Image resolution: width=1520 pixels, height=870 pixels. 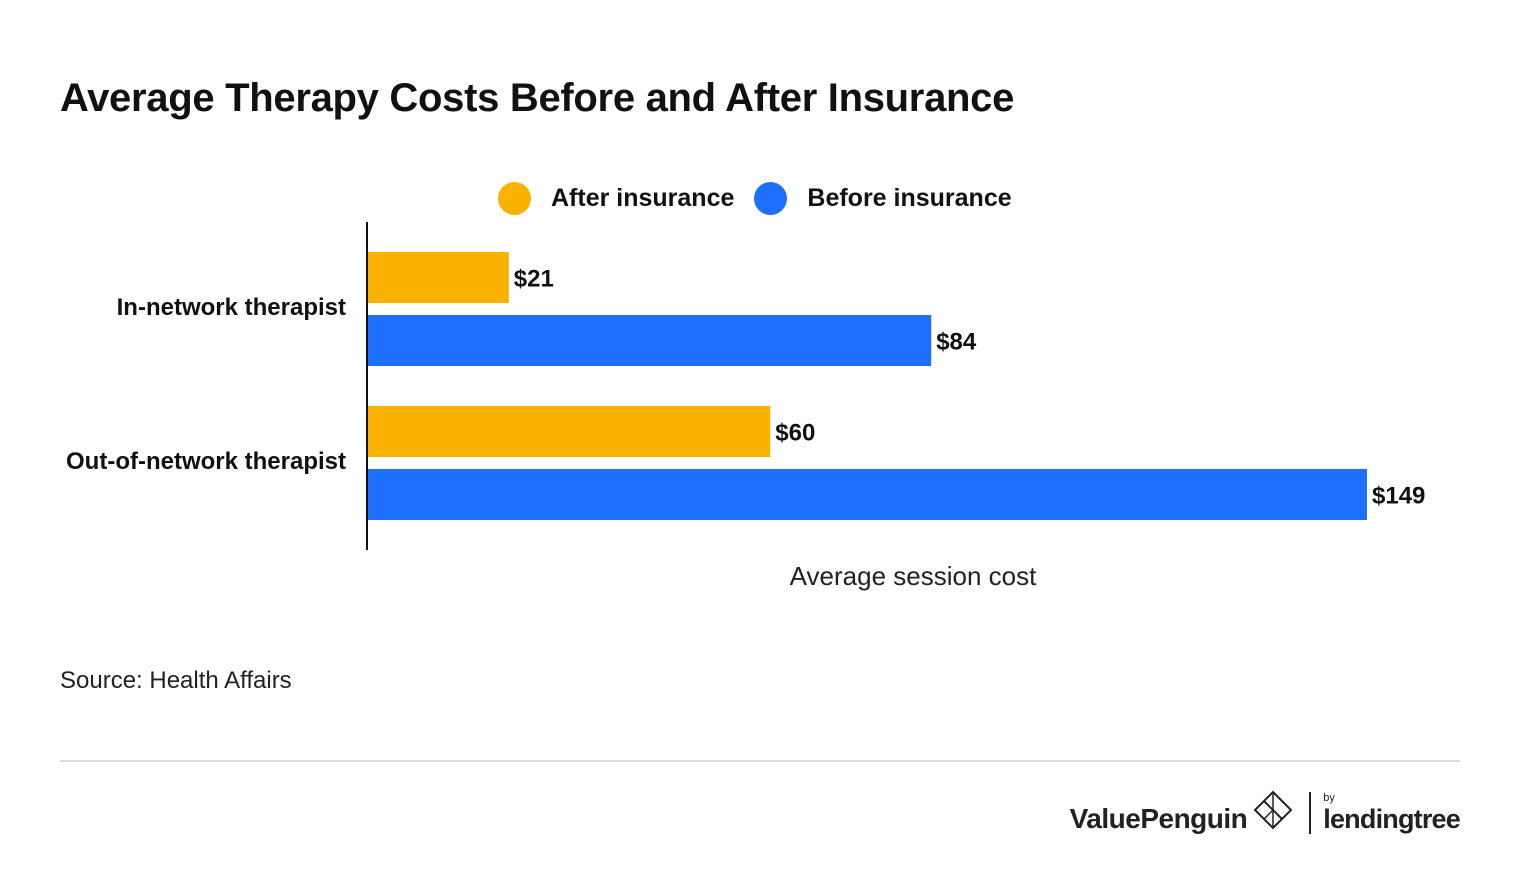 I want to click on source-note: Source: Health Affairs, so click(x=176, y=680).